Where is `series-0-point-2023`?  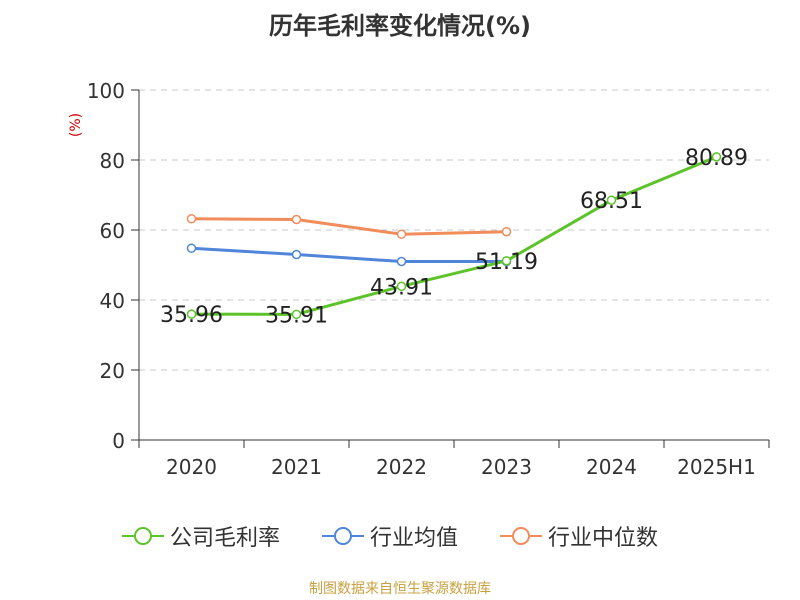
series-0-point-2023 is located at coordinates (506, 261).